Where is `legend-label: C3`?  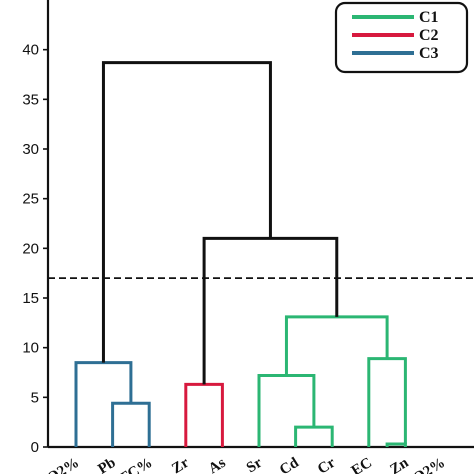
legend-label: C3 is located at coordinates (429, 53).